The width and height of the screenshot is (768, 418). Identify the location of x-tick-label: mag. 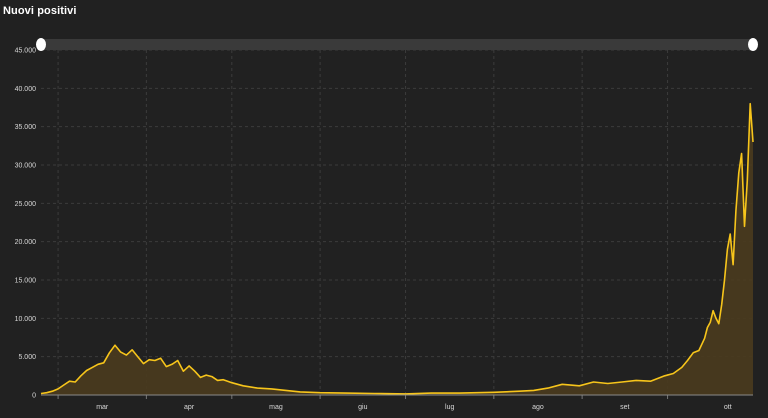
(276, 407).